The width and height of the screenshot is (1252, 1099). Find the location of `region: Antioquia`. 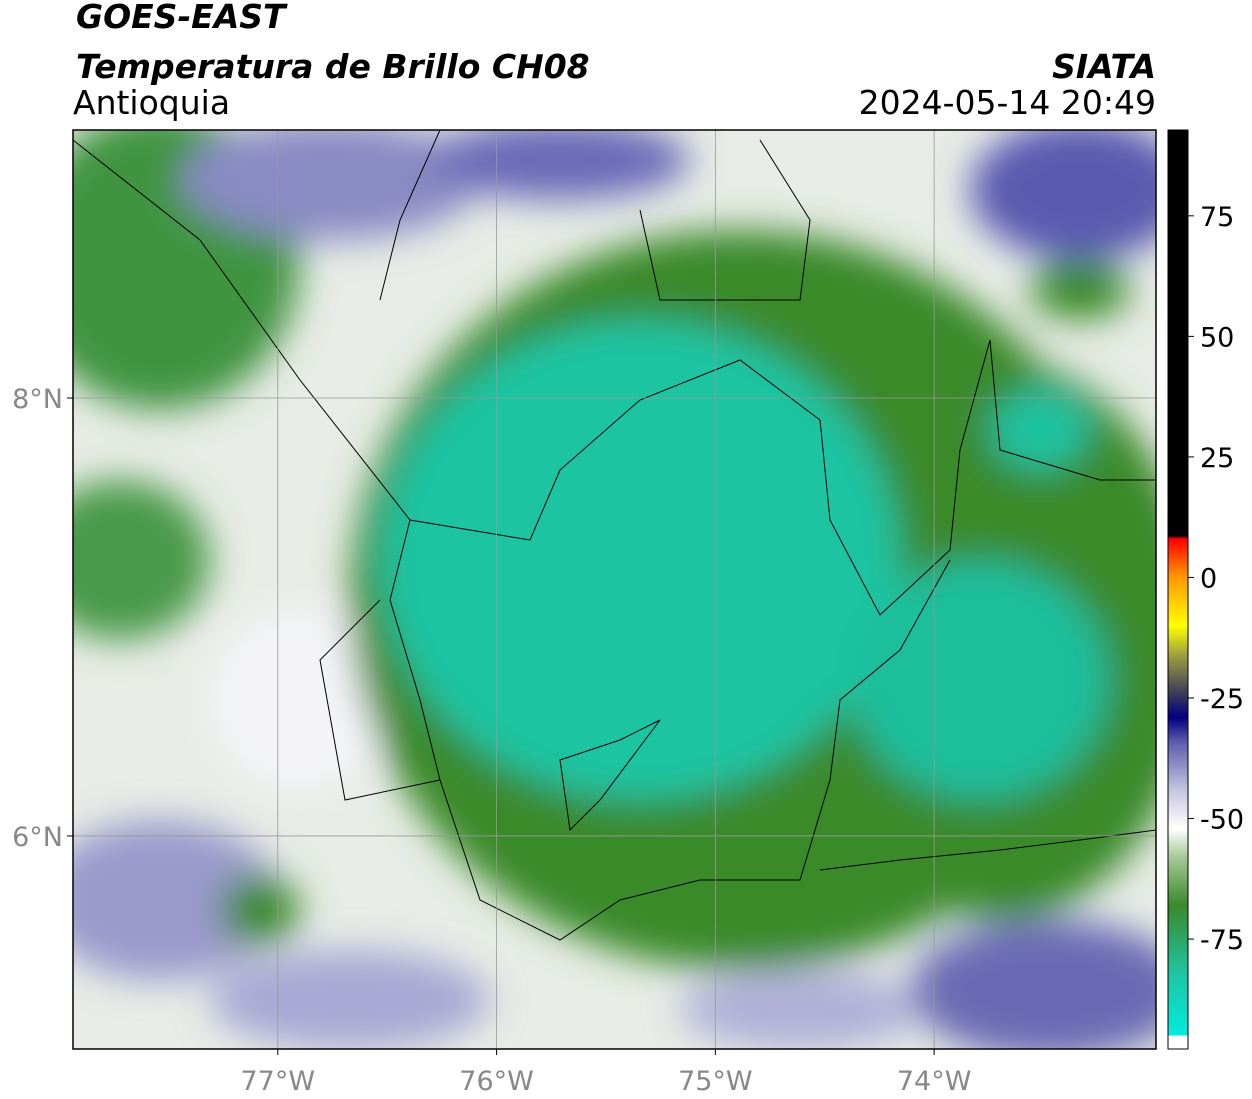

region: Antioquia is located at coordinates (151, 102).